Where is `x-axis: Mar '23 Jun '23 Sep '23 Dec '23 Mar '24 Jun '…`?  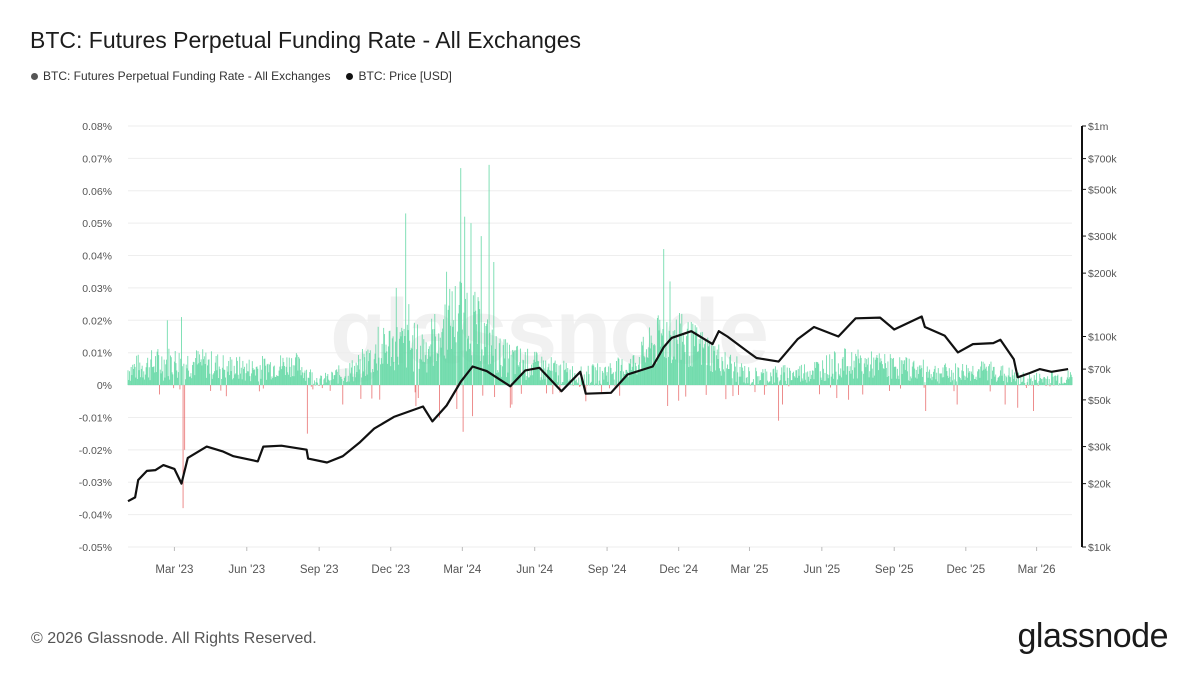 x-axis: Mar '23 Jun '23 Sep '23 Dec '23 Mar '24 Jun '… is located at coordinates (605, 561).